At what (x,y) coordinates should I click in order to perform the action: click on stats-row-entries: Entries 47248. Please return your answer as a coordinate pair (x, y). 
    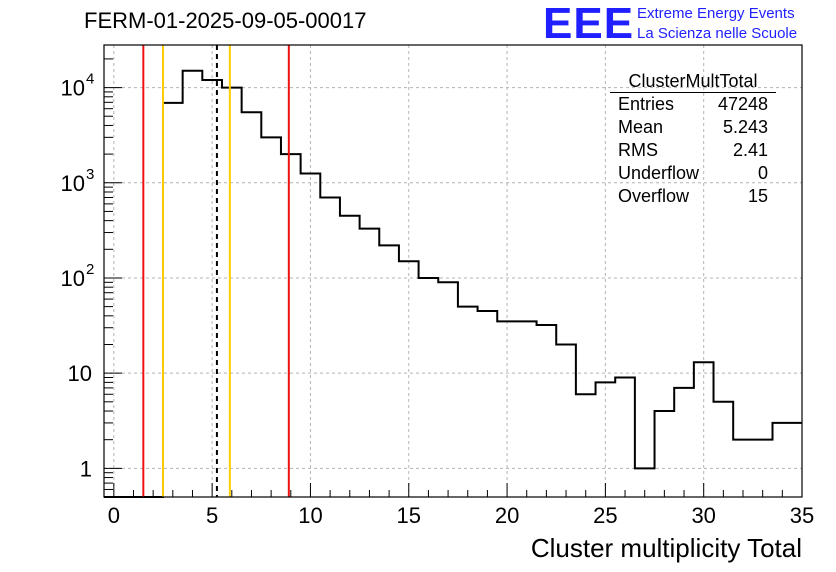
    Looking at the image, I should click on (693, 104).